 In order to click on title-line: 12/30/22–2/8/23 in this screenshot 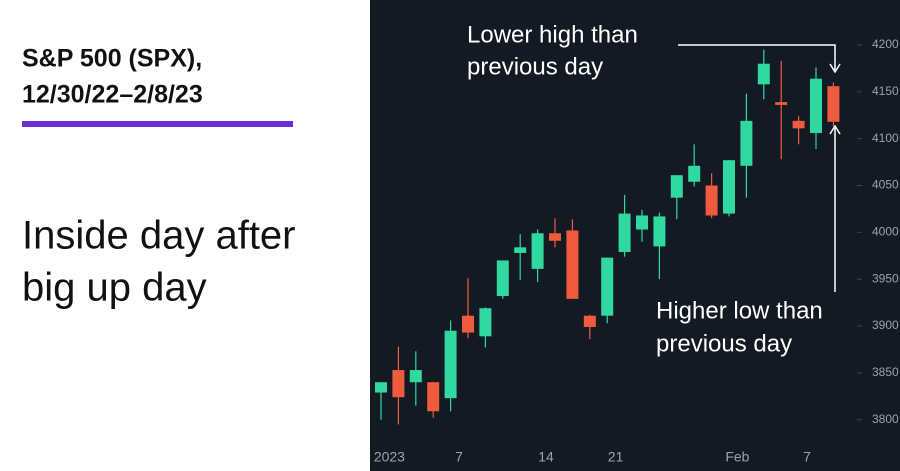, I will do `click(112, 95)`.